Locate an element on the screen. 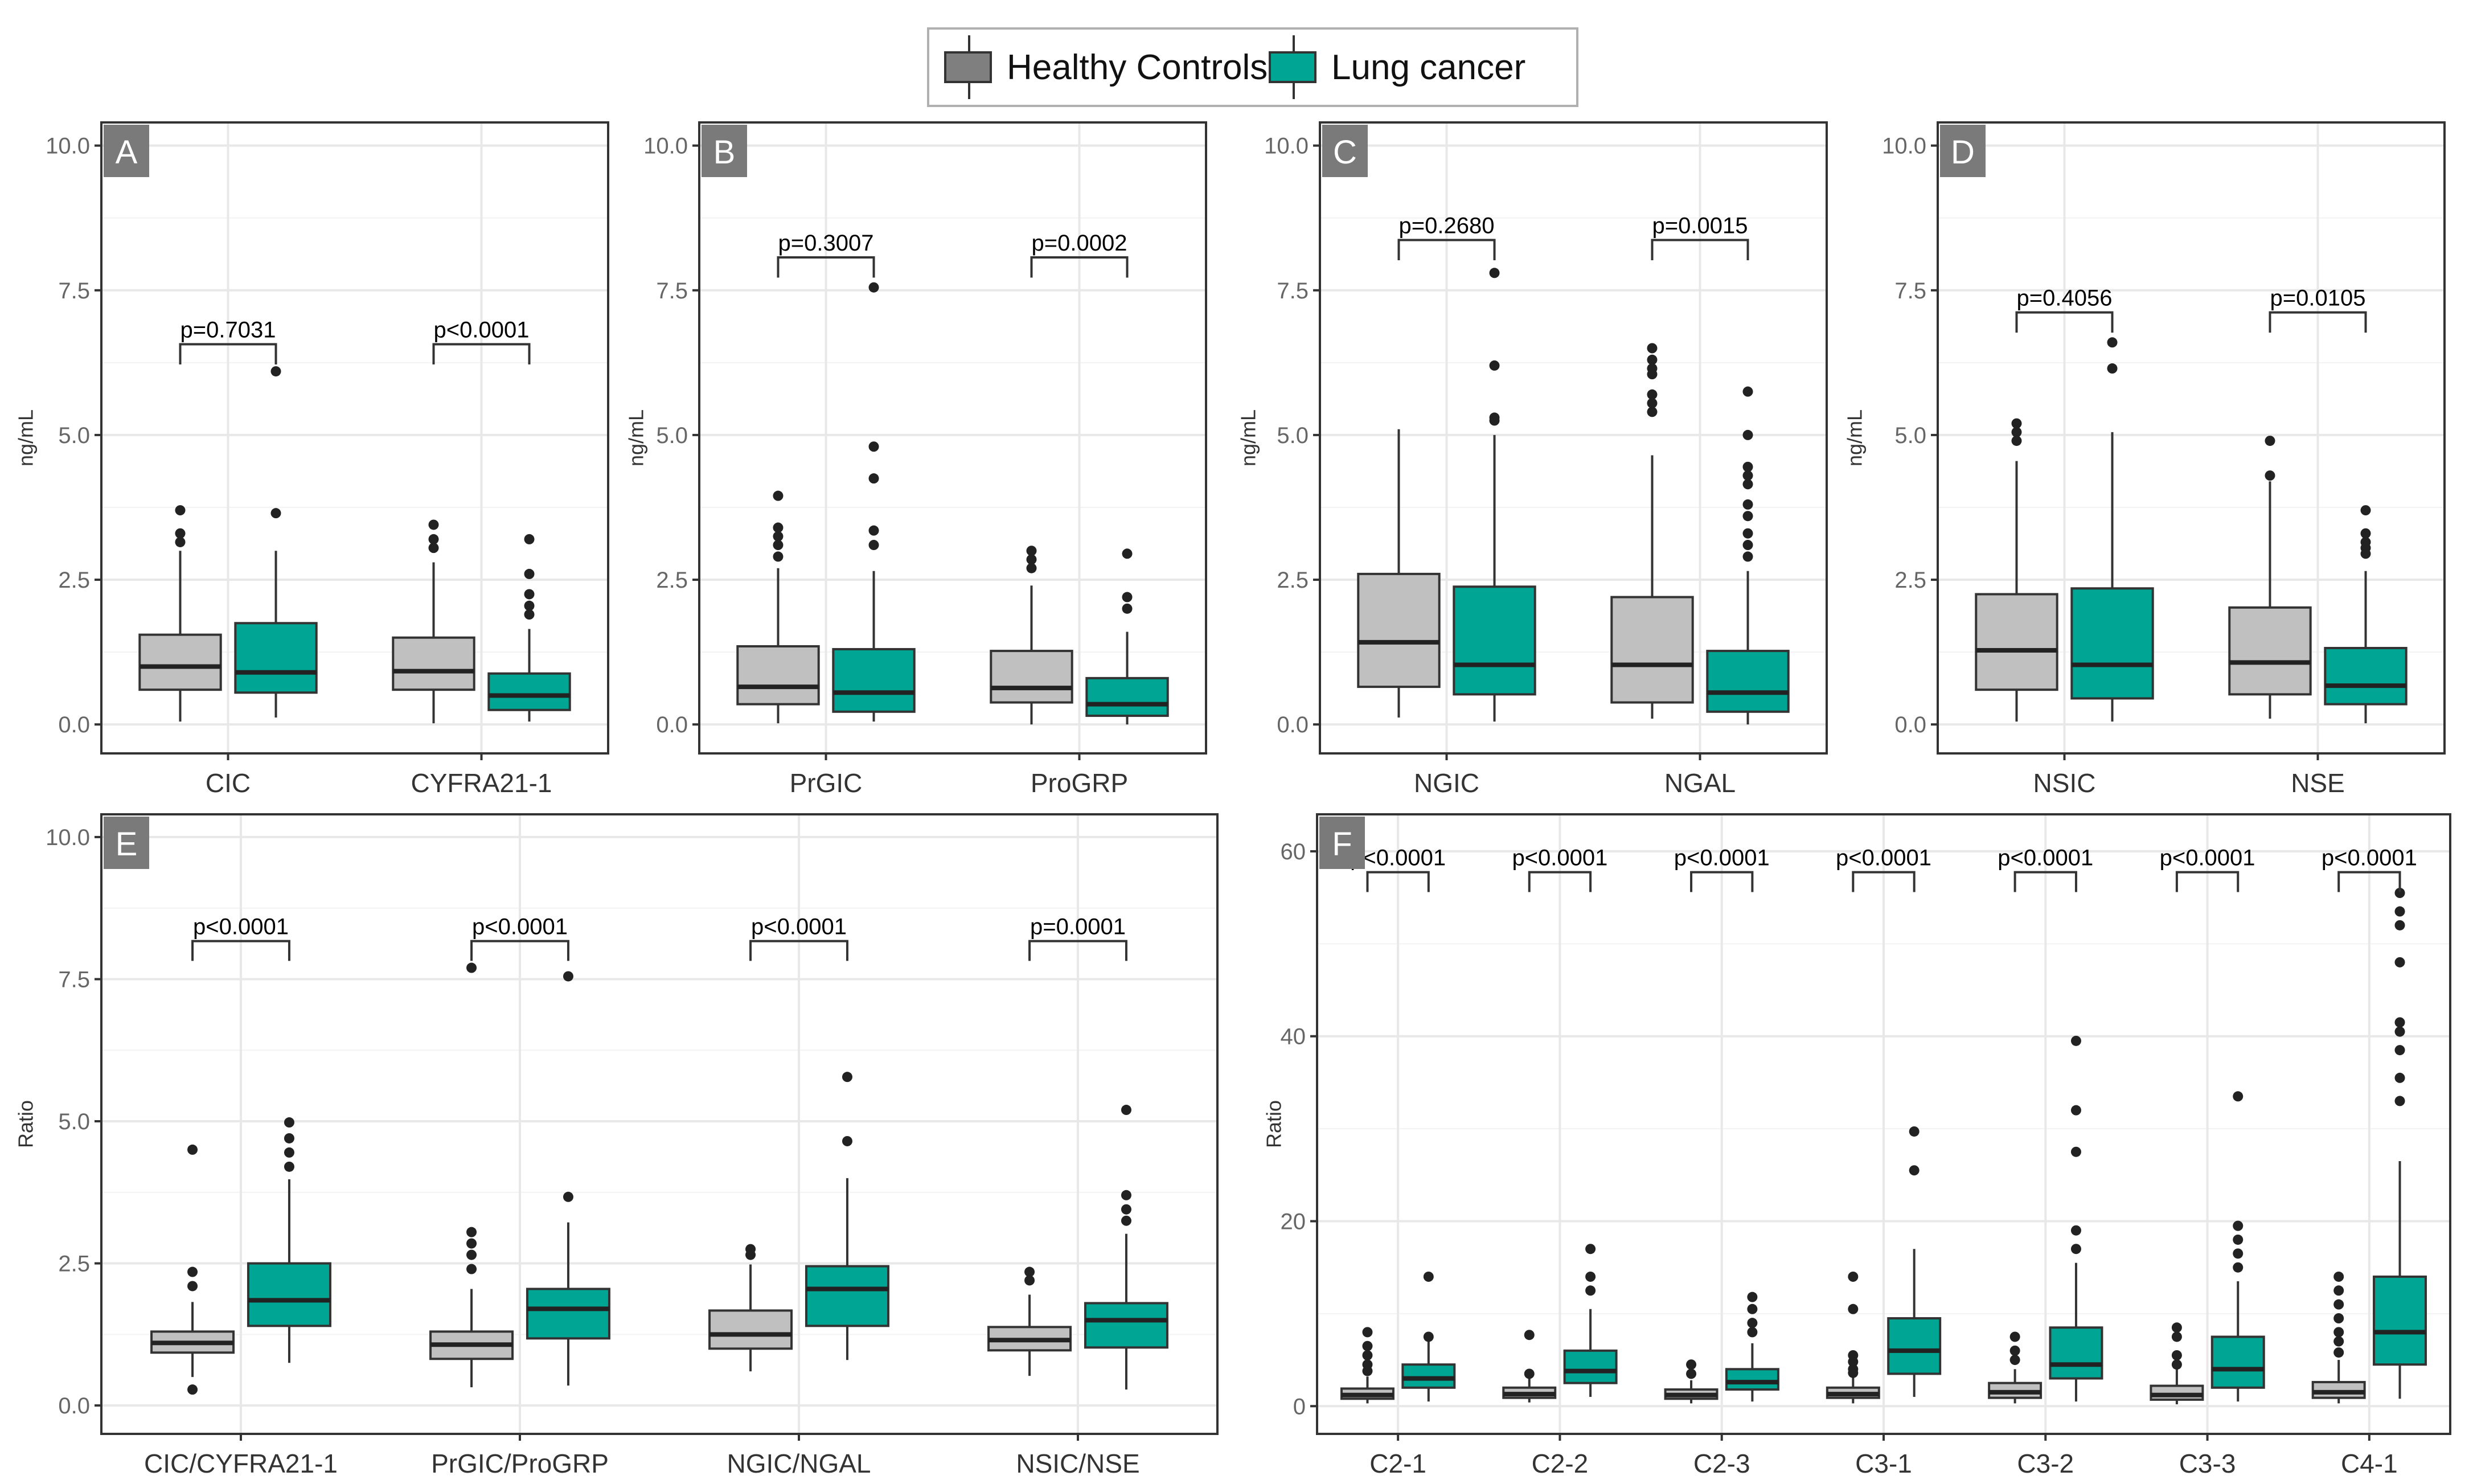 The width and height of the screenshot is (2469, 1484). panel-b-ytick-label-3: 7.5 is located at coordinates (672, 291).